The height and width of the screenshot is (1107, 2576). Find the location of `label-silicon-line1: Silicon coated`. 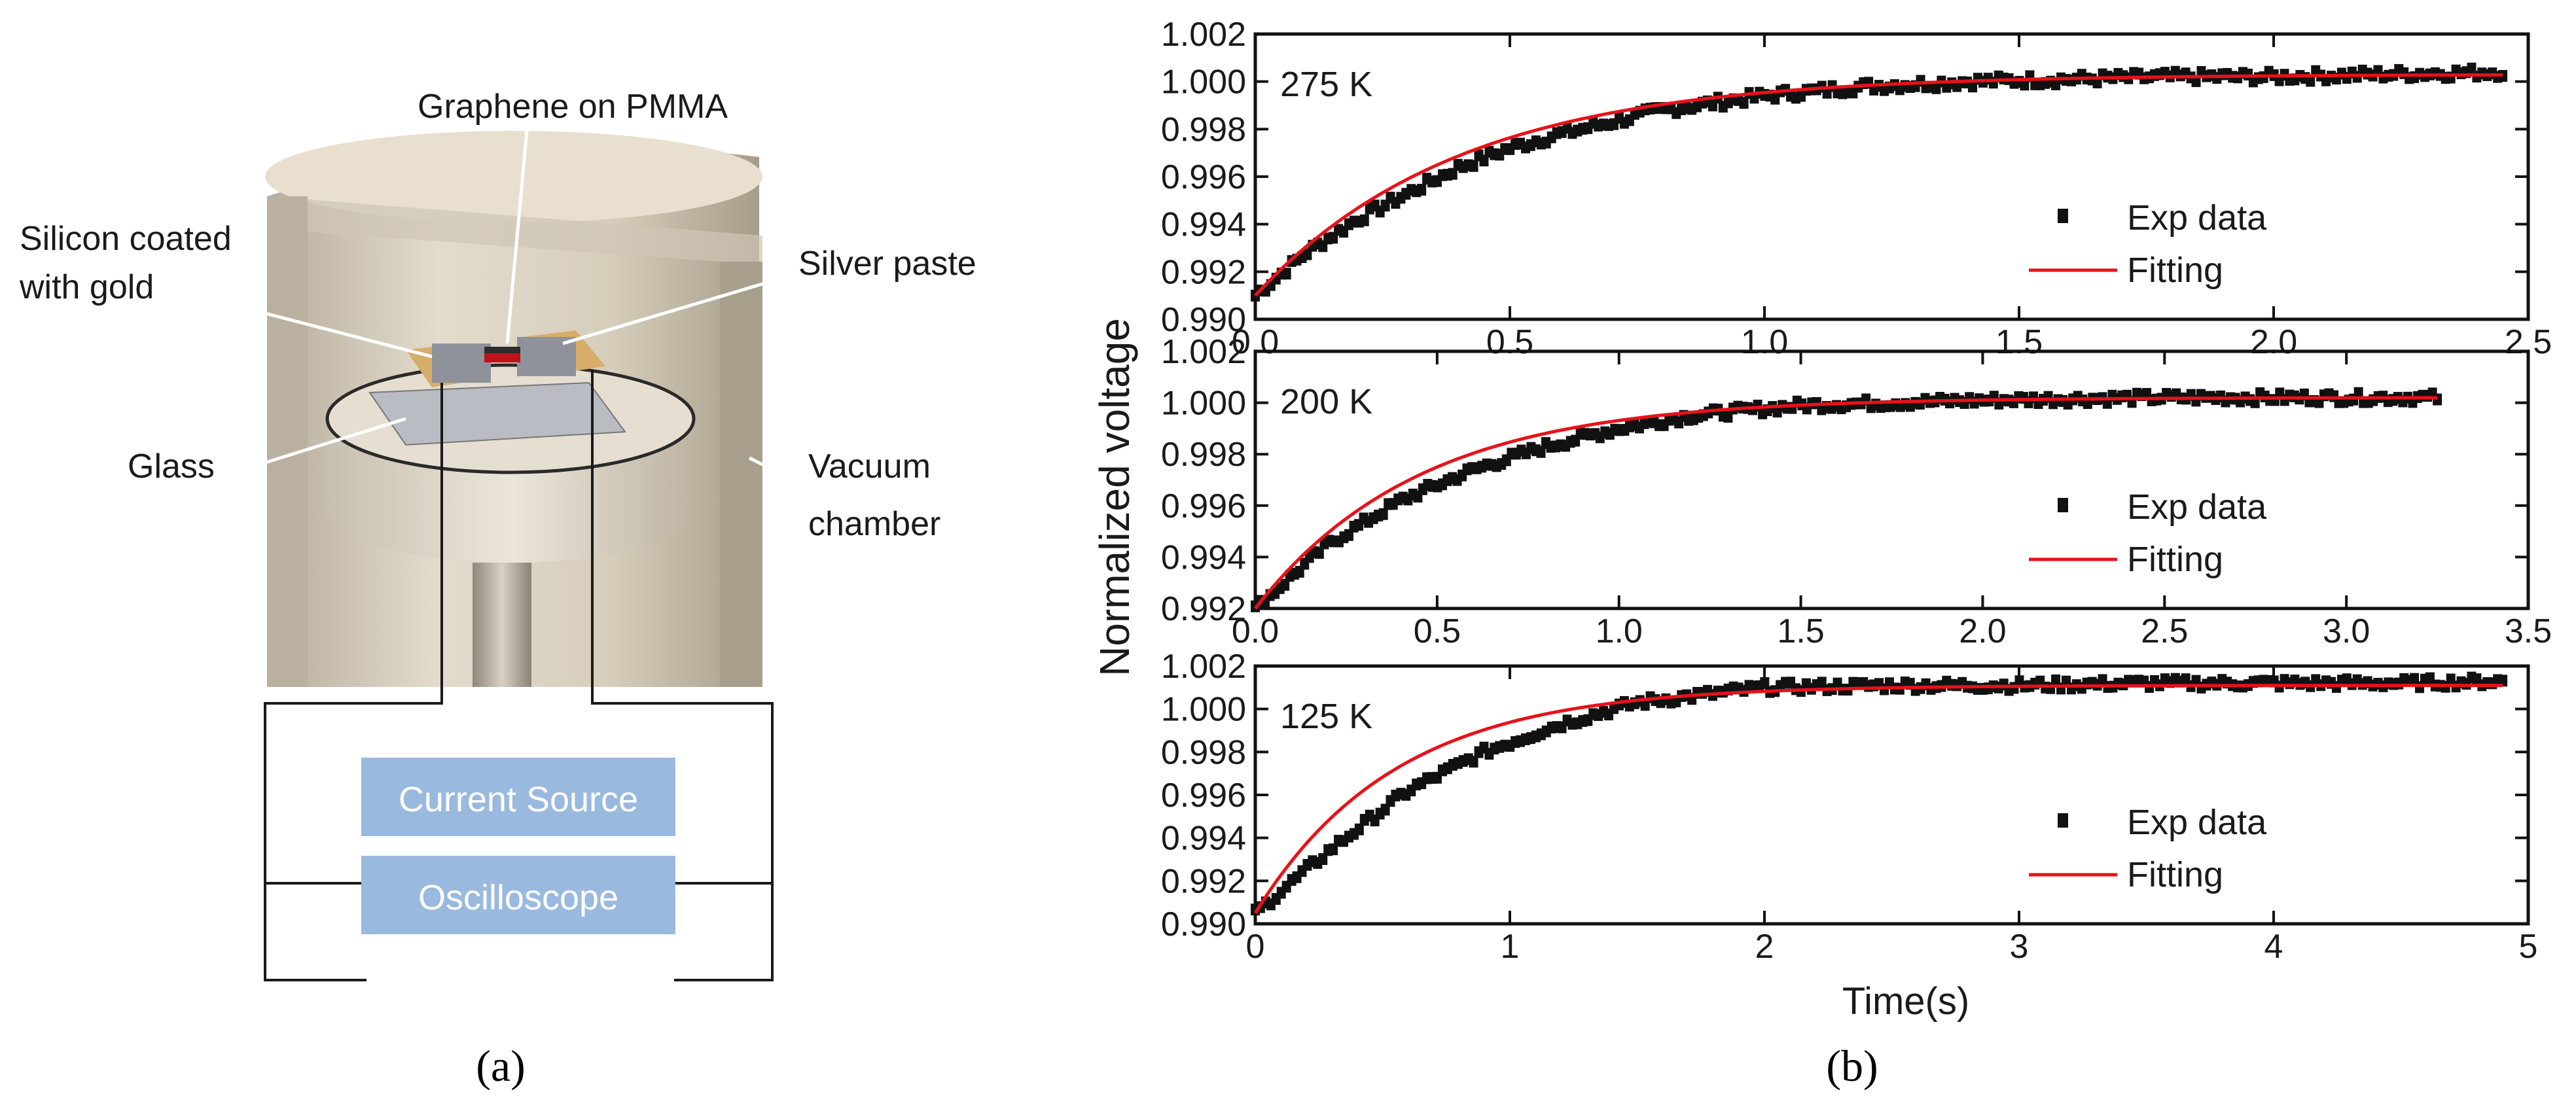

label-silicon-line1: Silicon coated is located at coordinates (126, 239).